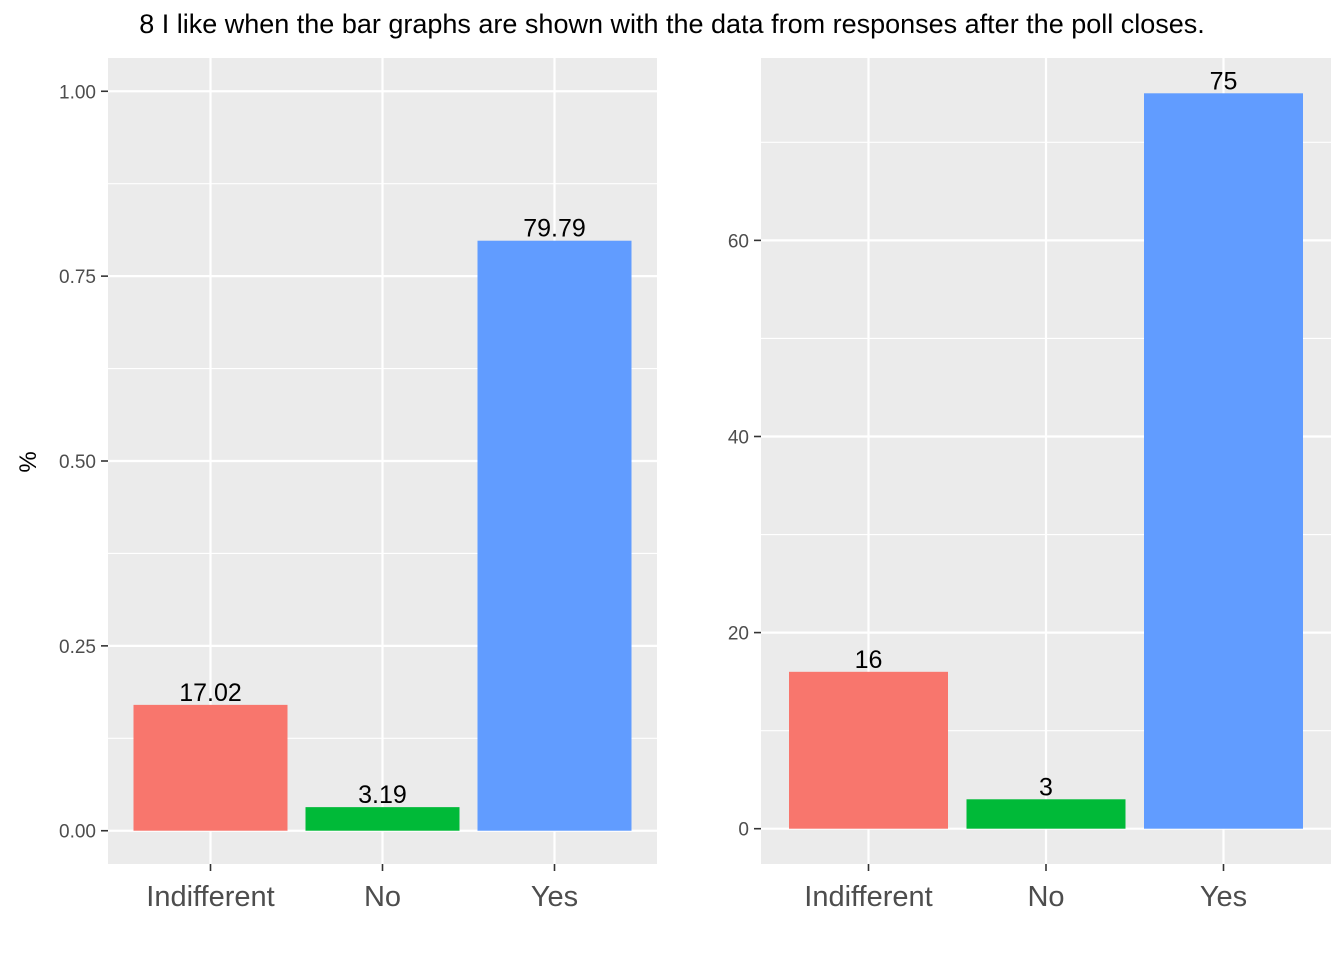  What do you see at coordinates (77, 92) in the screenshot?
I see `y-tick-label: 1.00` at bounding box center [77, 92].